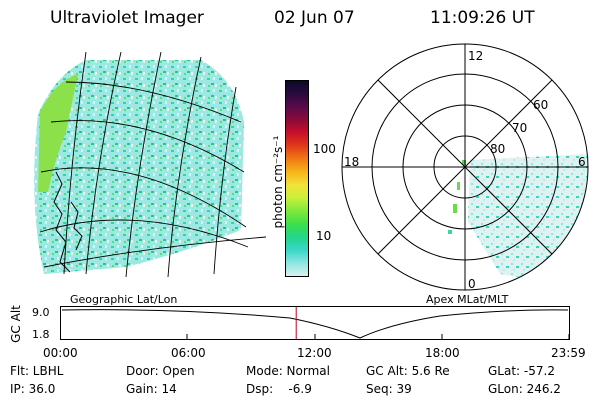 This screenshot has width=600, height=400. Describe the element at coordinates (151, 389) in the screenshot. I see `info-gain: Gain: 14` at that location.